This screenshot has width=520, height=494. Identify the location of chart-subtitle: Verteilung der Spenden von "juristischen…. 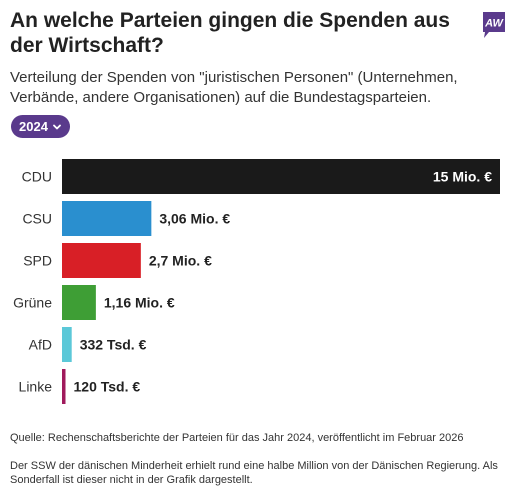
(234, 87).